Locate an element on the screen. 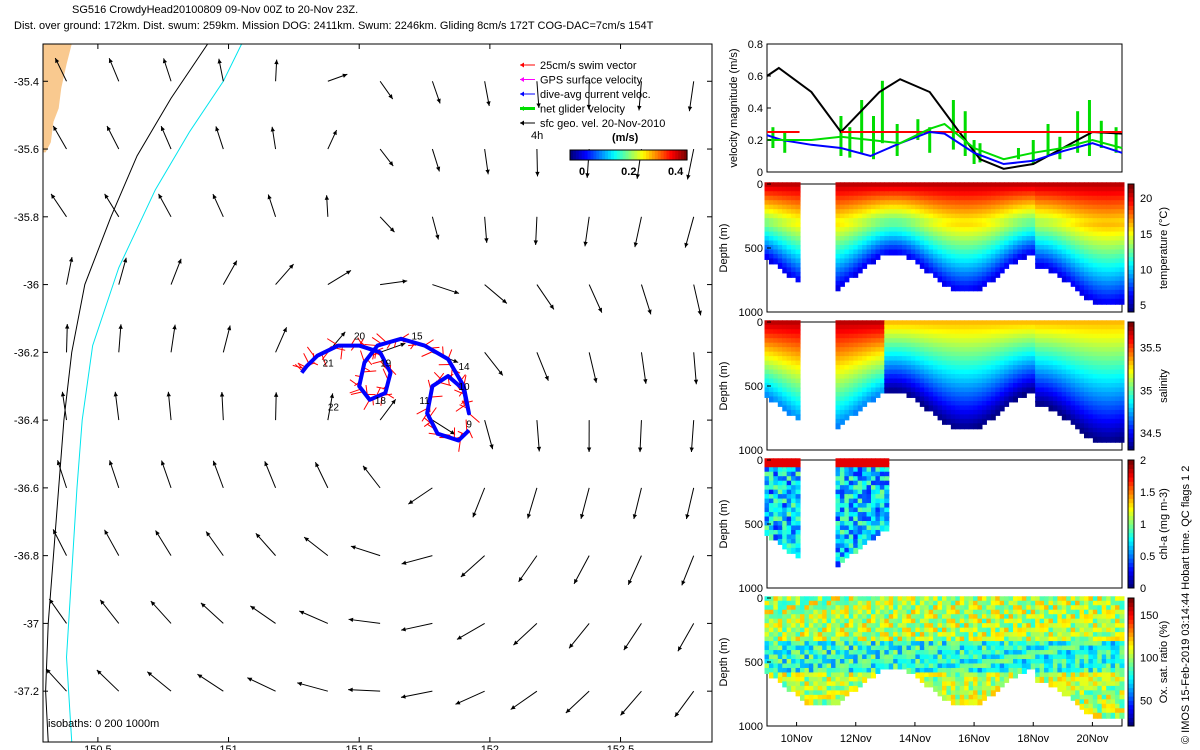 The image size is (1200, 750). velocity-ytick-label: 0.8 is located at coordinates (755, 45).